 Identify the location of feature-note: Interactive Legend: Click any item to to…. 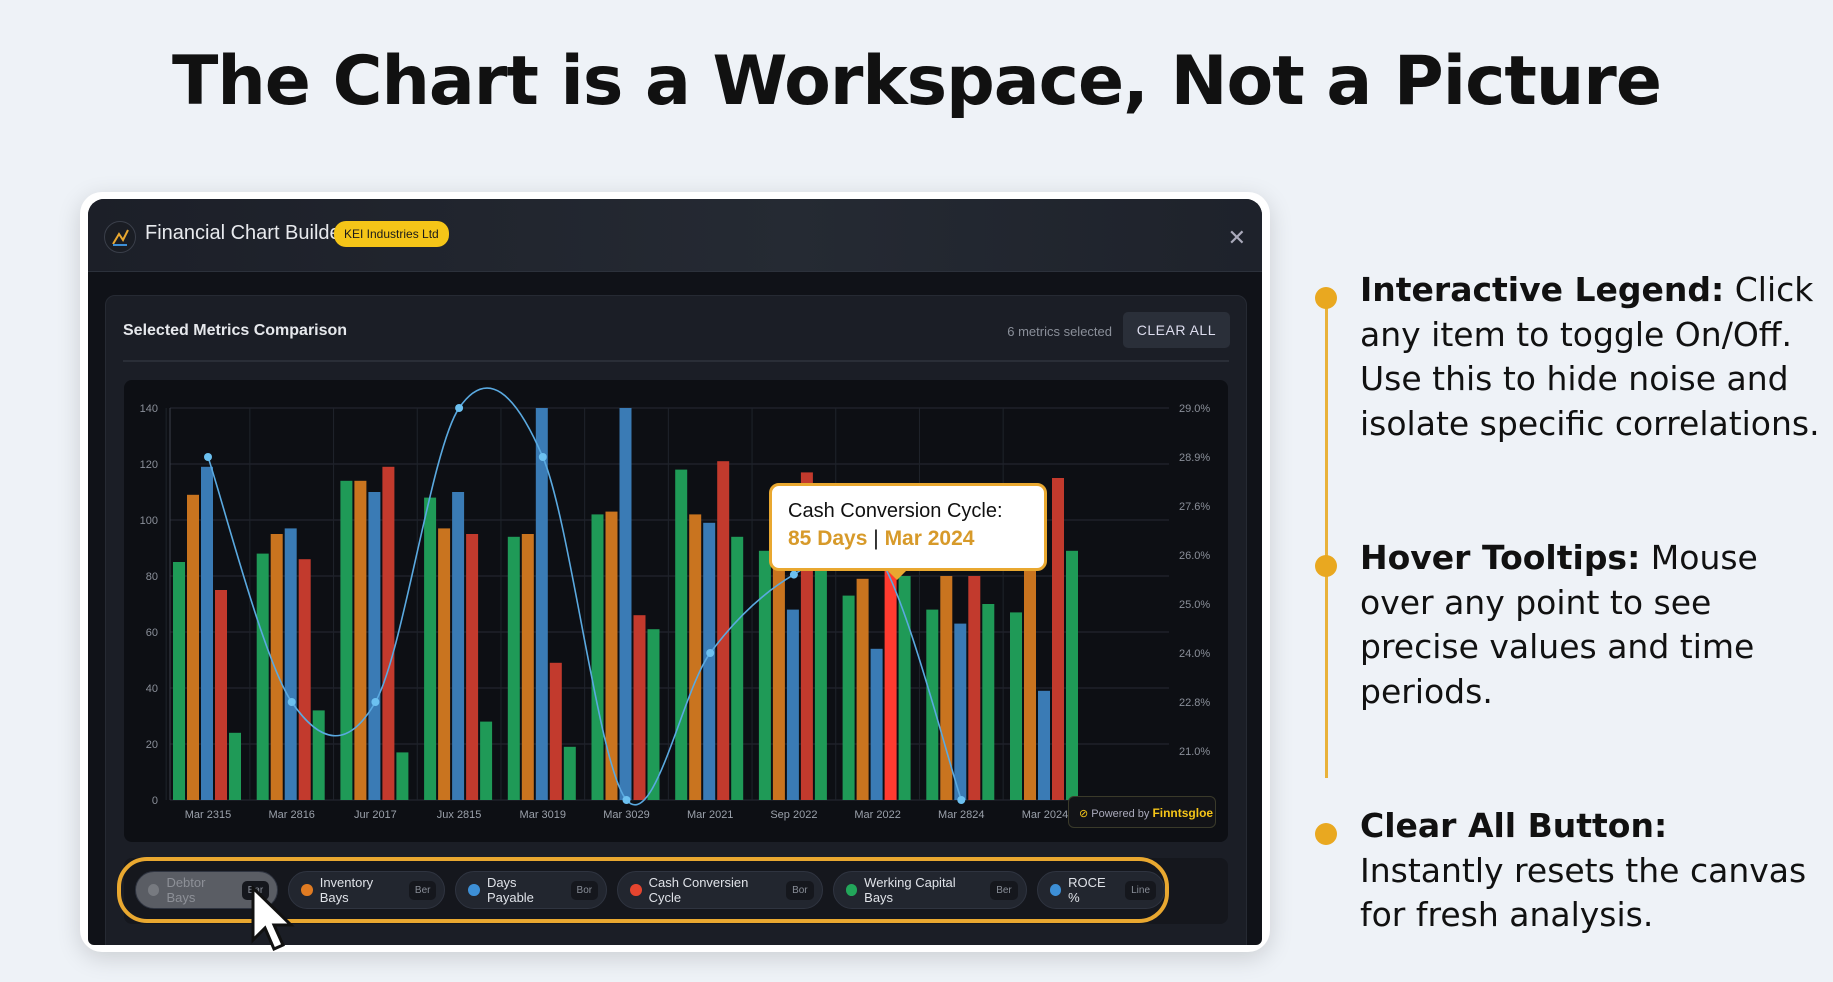
(1590, 357).